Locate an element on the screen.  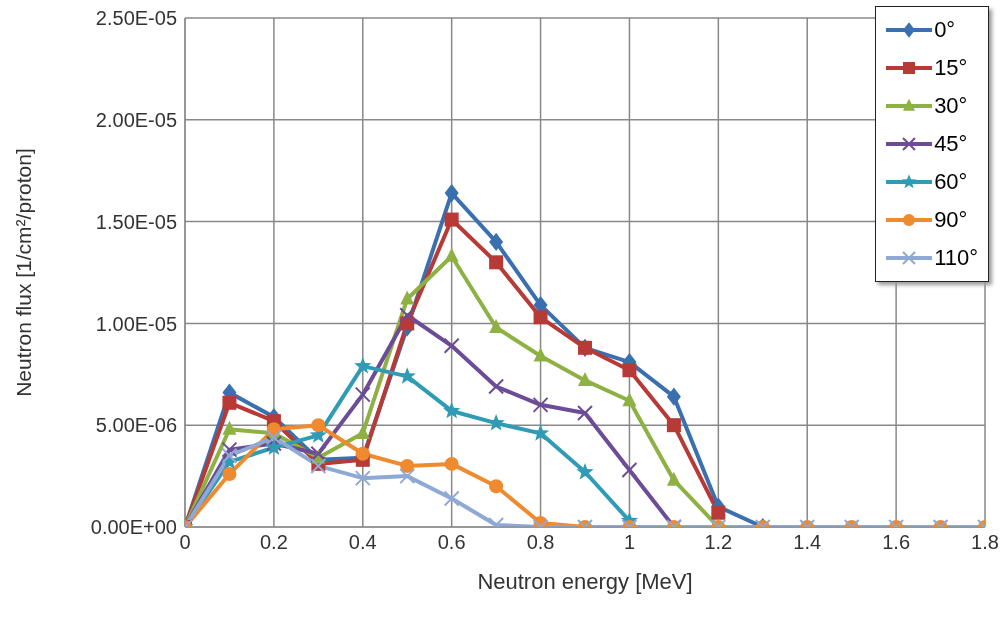
legend-label: 110° is located at coordinates (956, 258).